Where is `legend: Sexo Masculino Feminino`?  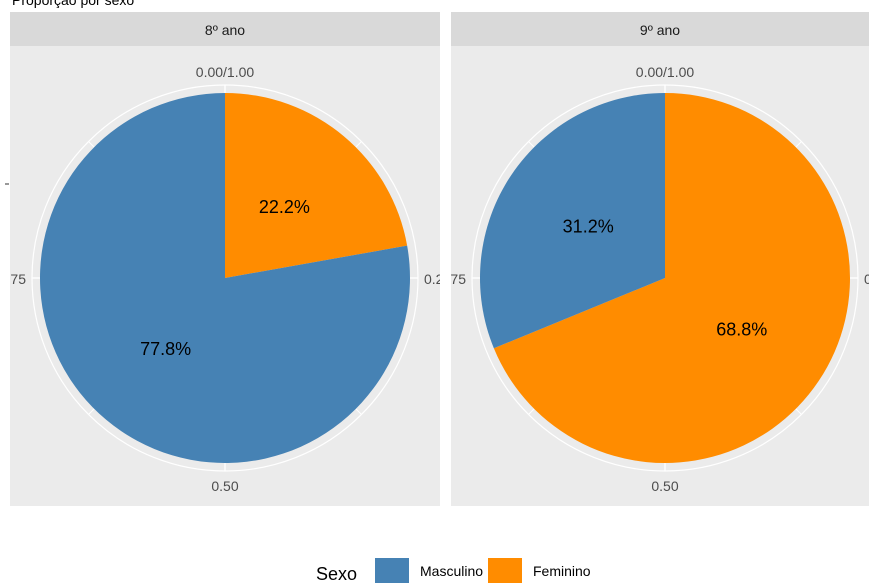 legend: Sexo Masculino Feminino is located at coordinates (453, 571).